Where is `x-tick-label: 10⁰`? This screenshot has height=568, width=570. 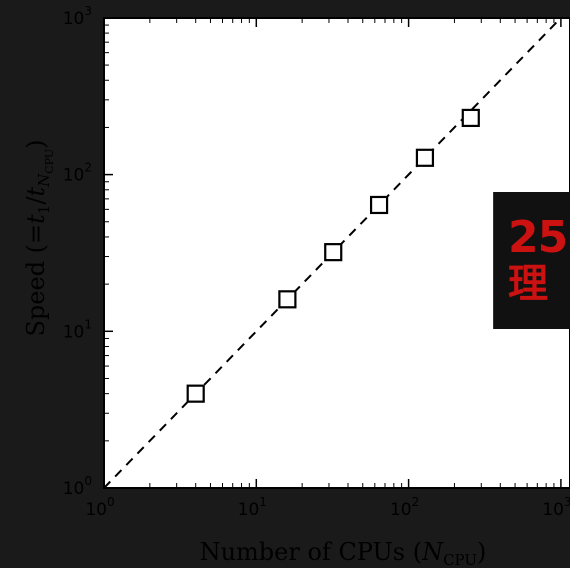 x-tick-label: 10⁰ is located at coordinates (99, 507).